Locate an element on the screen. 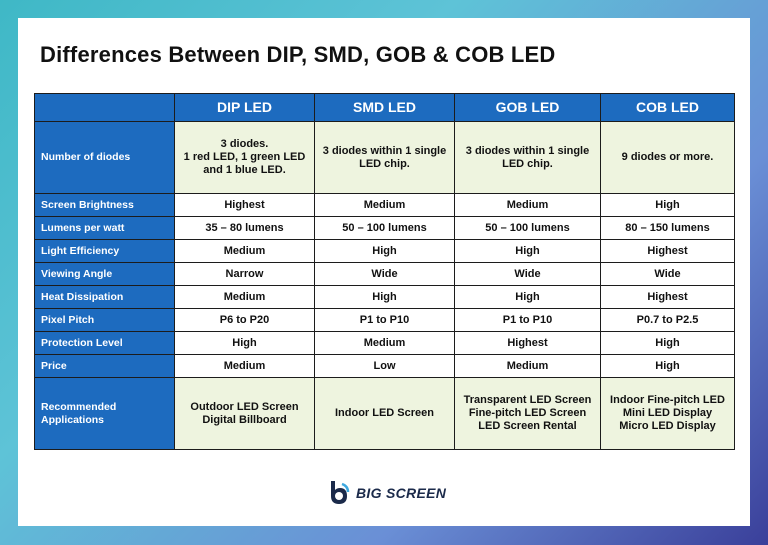 The width and height of the screenshot is (768, 545). table-row: Protection Level High Medium Highest High is located at coordinates (384, 343).